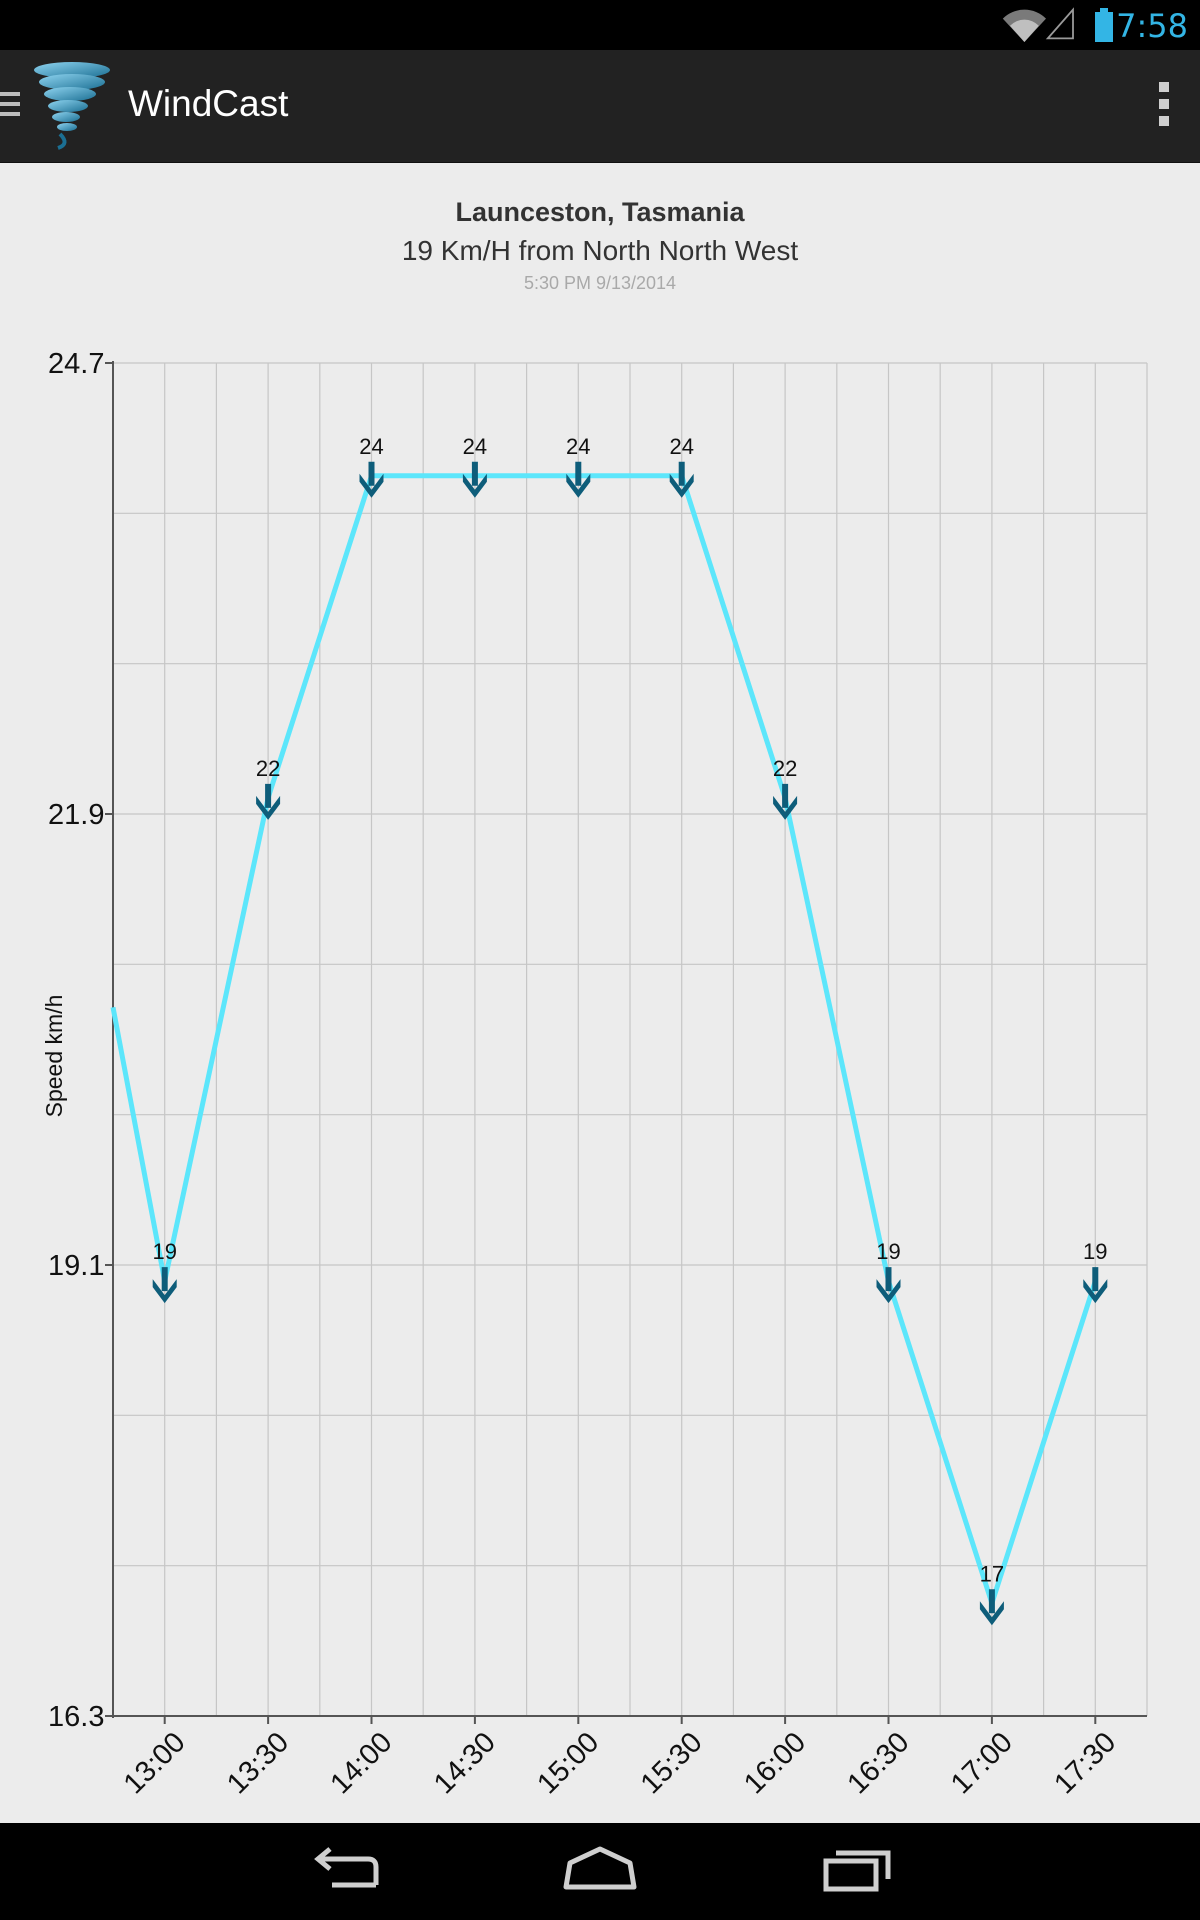 The image size is (1200, 1920). What do you see at coordinates (76, 364) in the screenshot?
I see `y-tick-label: 24.7` at bounding box center [76, 364].